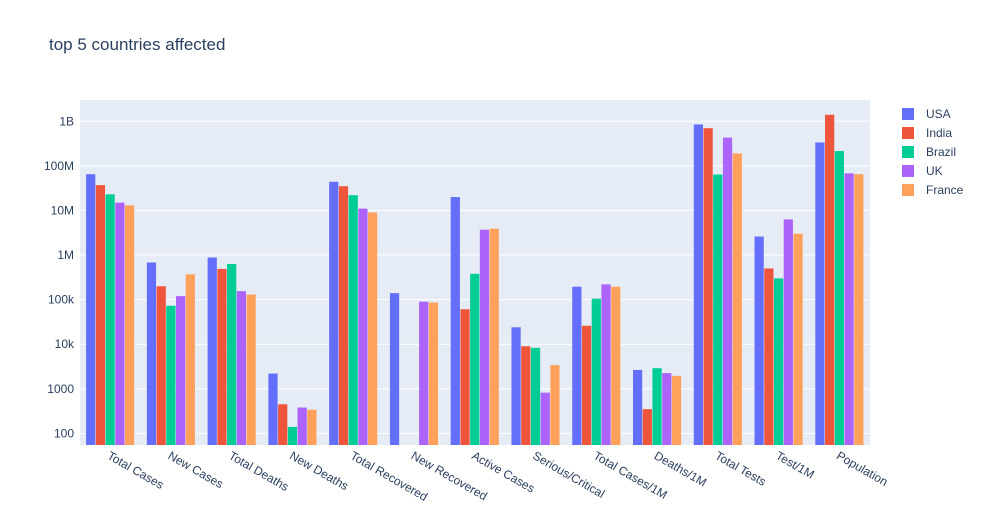 Image resolution: width=983 pixels, height=525 pixels. What do you see at coordinates (65, 255) in the screenshot?
I see `y-tick-label: 1M` at bounding box center [65, 255].